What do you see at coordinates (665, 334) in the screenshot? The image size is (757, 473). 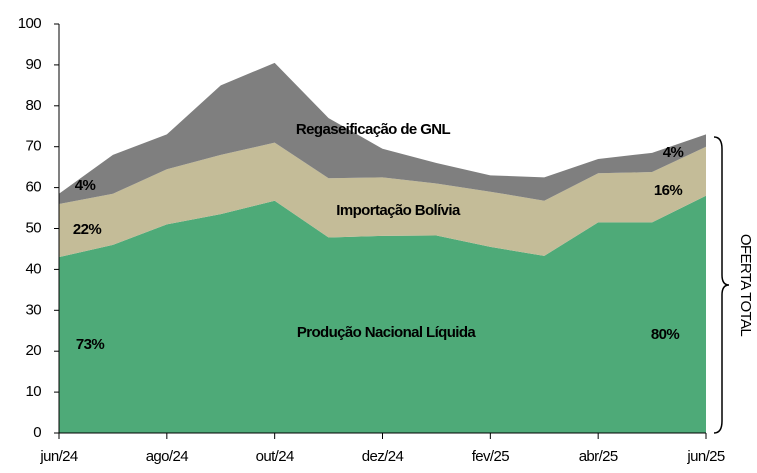 I see `share-label: 80%` at bounding box center [665, 334].